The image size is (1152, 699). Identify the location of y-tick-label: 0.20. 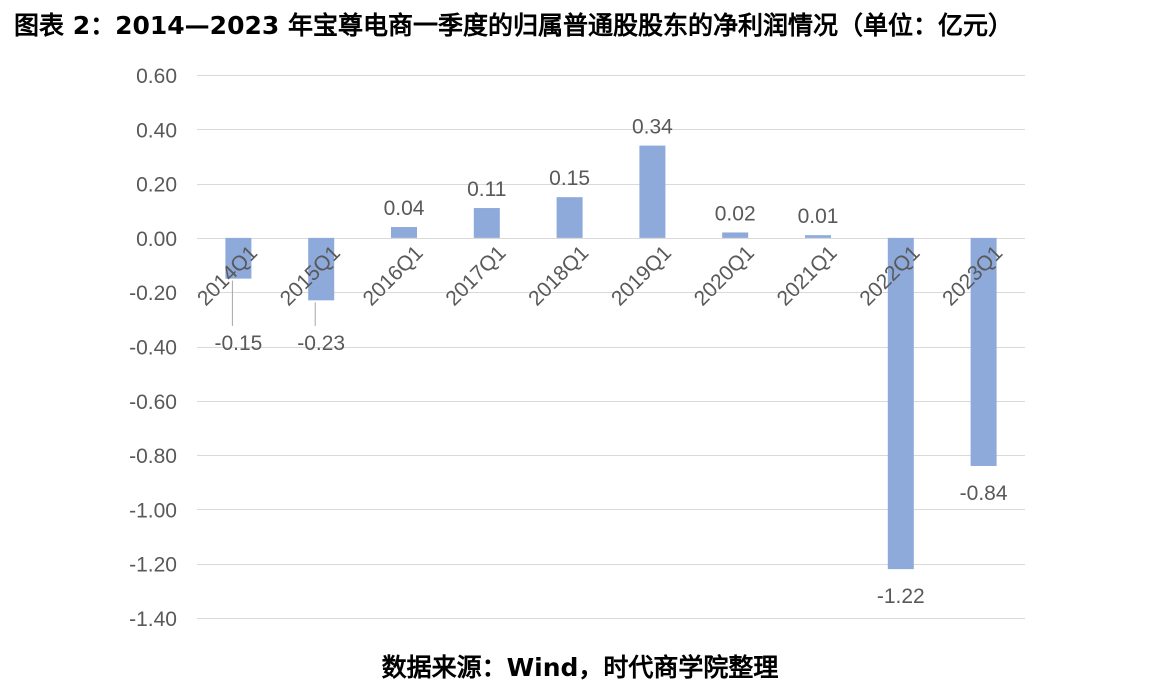
(156, 185).